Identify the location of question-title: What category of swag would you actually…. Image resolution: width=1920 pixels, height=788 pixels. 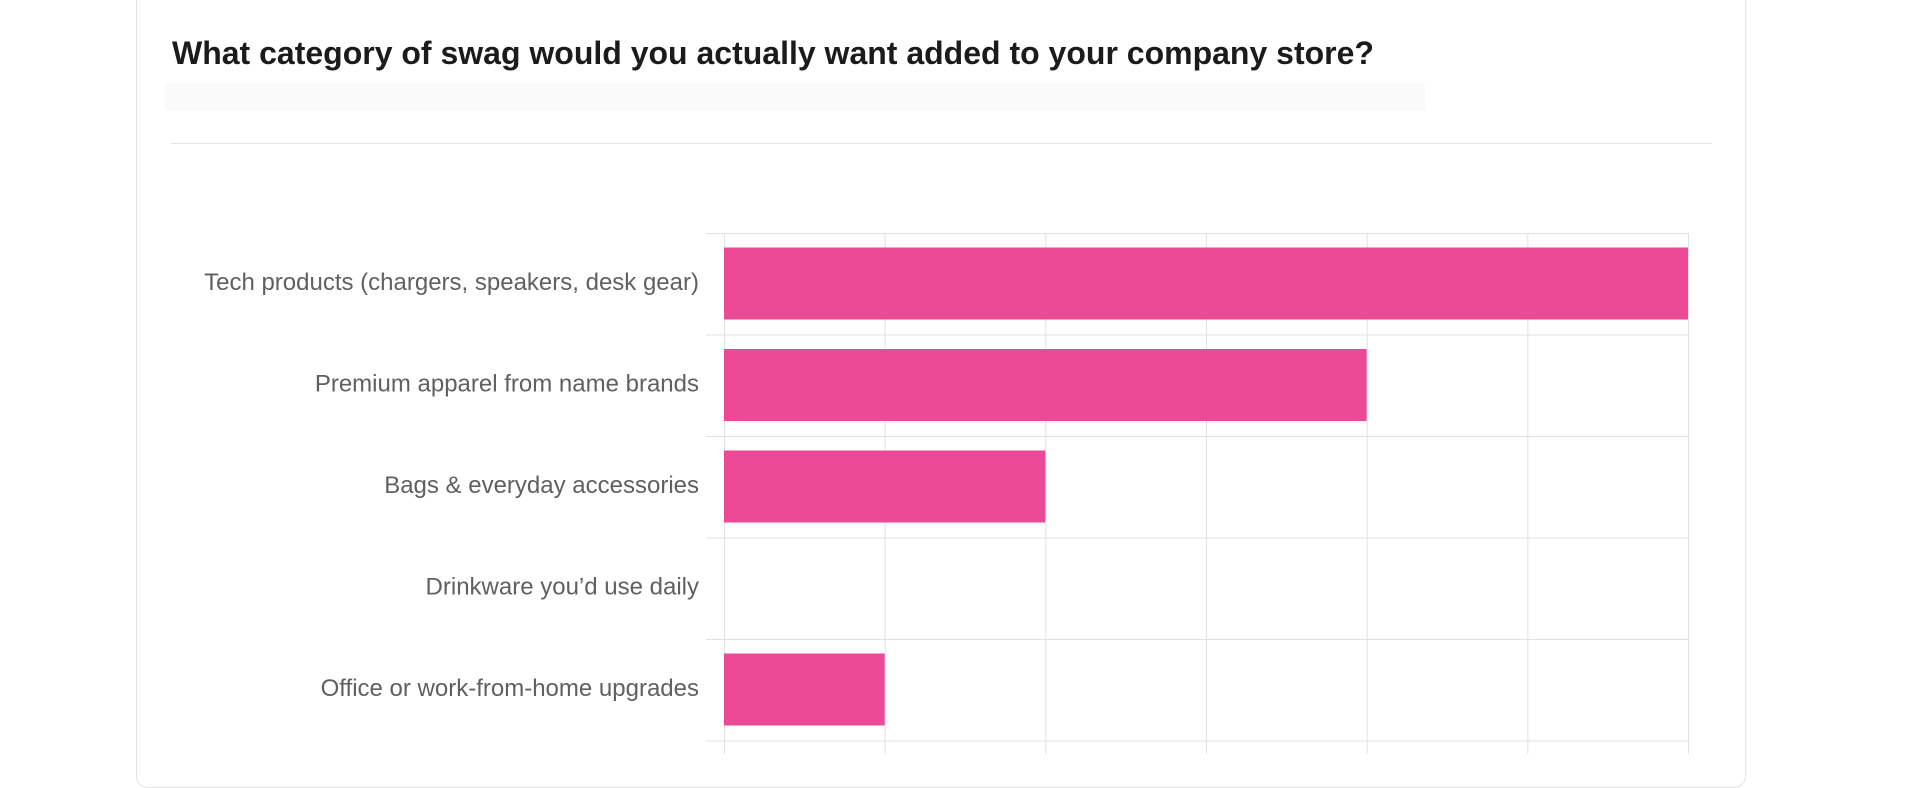
(773, 53).